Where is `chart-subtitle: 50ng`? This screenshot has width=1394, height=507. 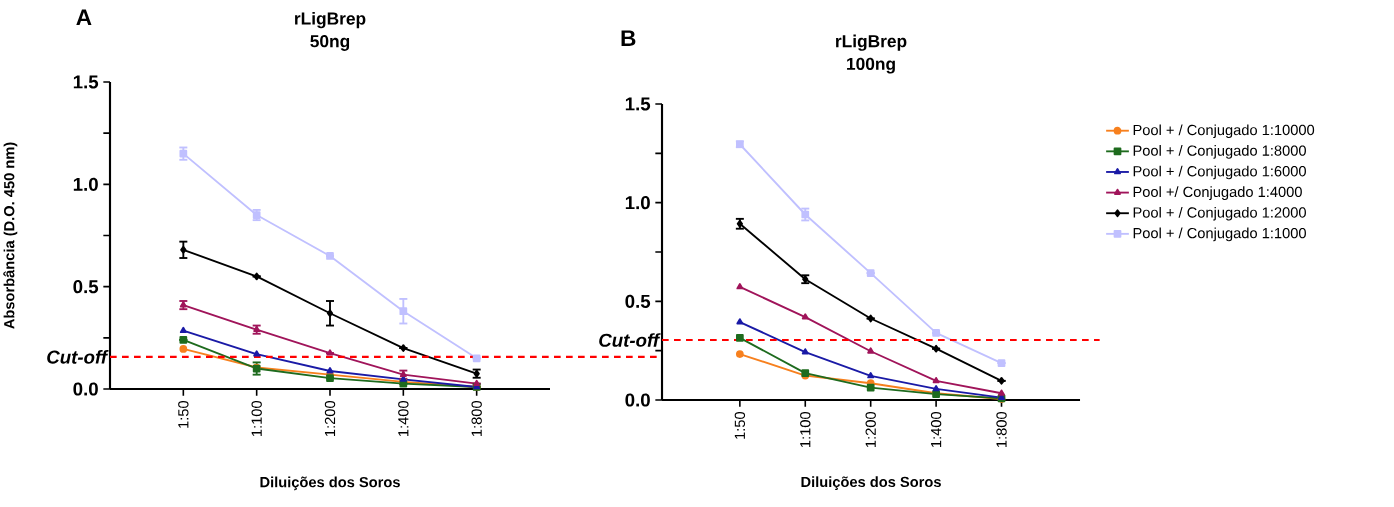
chart-subtitle: 50ng is located at coordinates (330, 43).